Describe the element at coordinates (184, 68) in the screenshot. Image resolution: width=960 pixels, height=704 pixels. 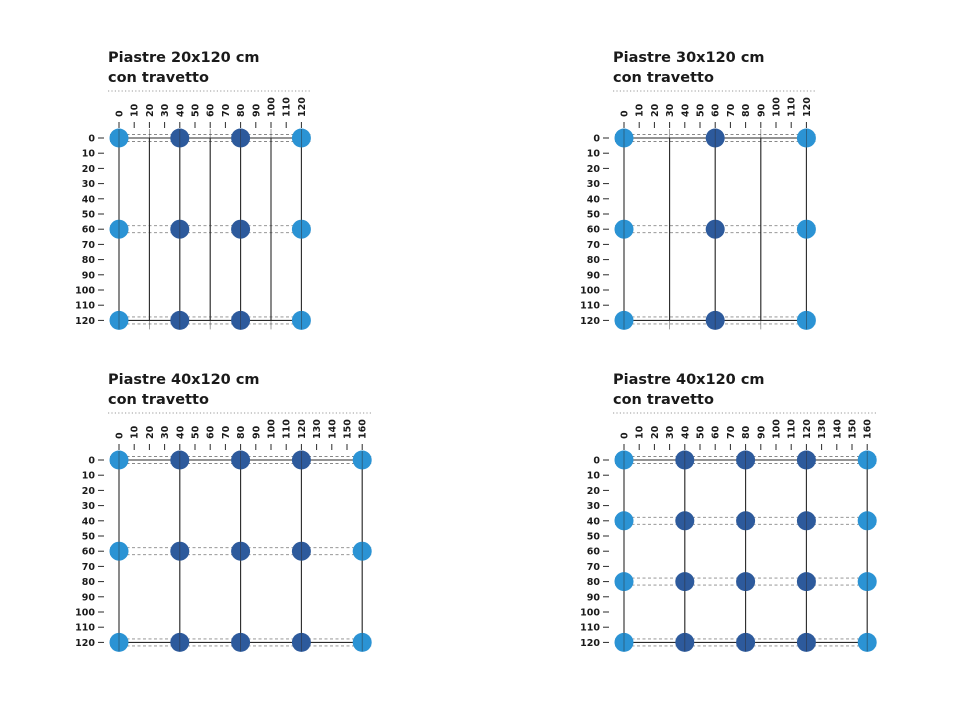
I see `panel-title: Piastre 20x120 cm con travetto` at that location.